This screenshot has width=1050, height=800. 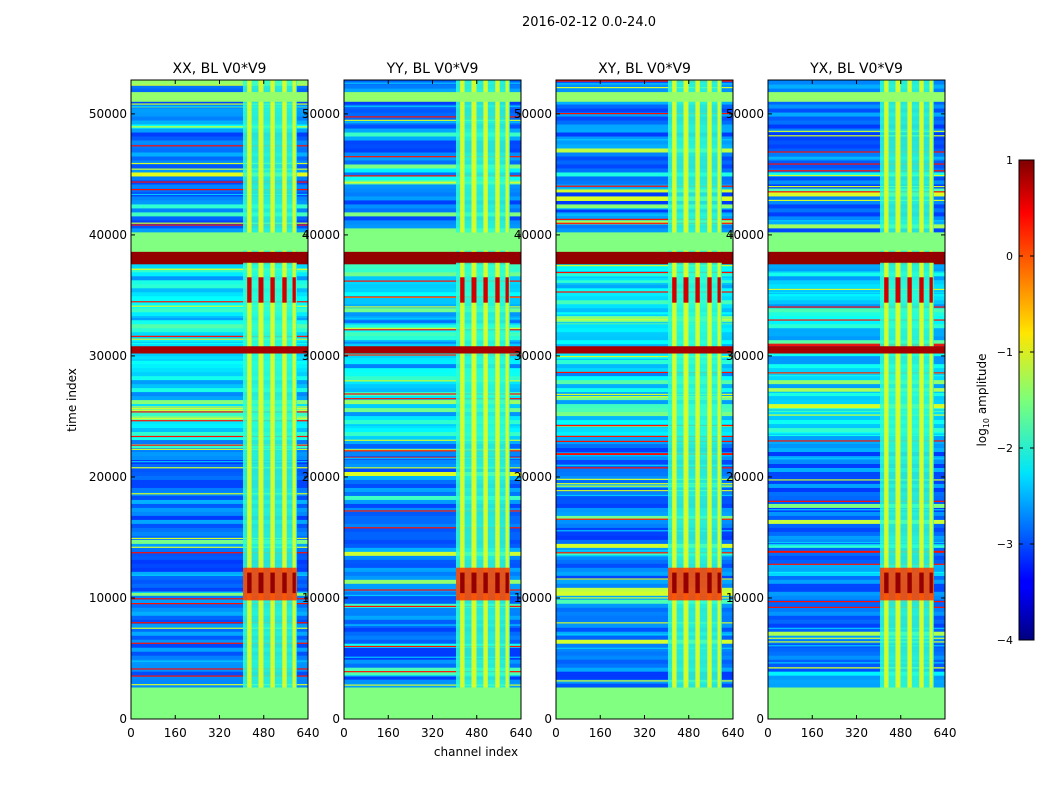 I want to click on panel-title: XX, BL V0*V9, so click(x=220, y=69).